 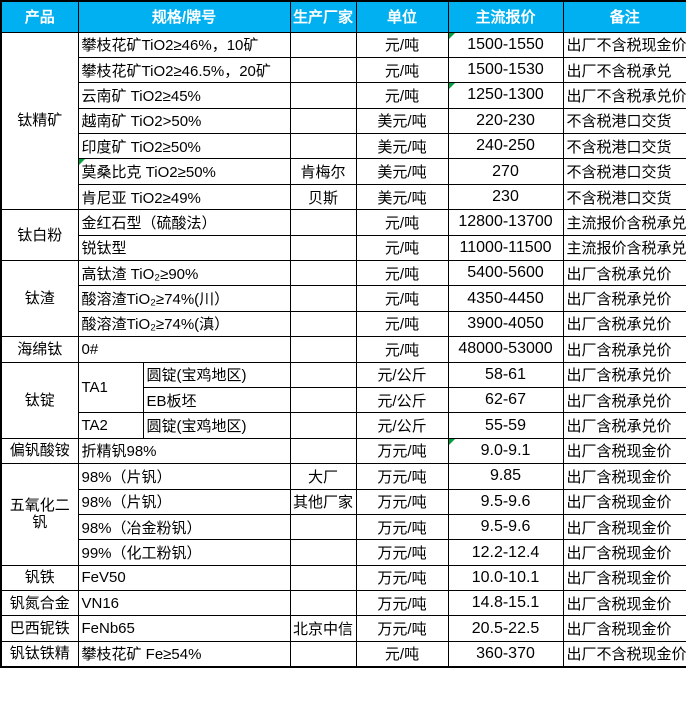 What do you see at coordinates (184, 95) in the screenshot?
I see `spec-cell: 云南矿 TiO2≥45%` at bounding box center [184, 95].